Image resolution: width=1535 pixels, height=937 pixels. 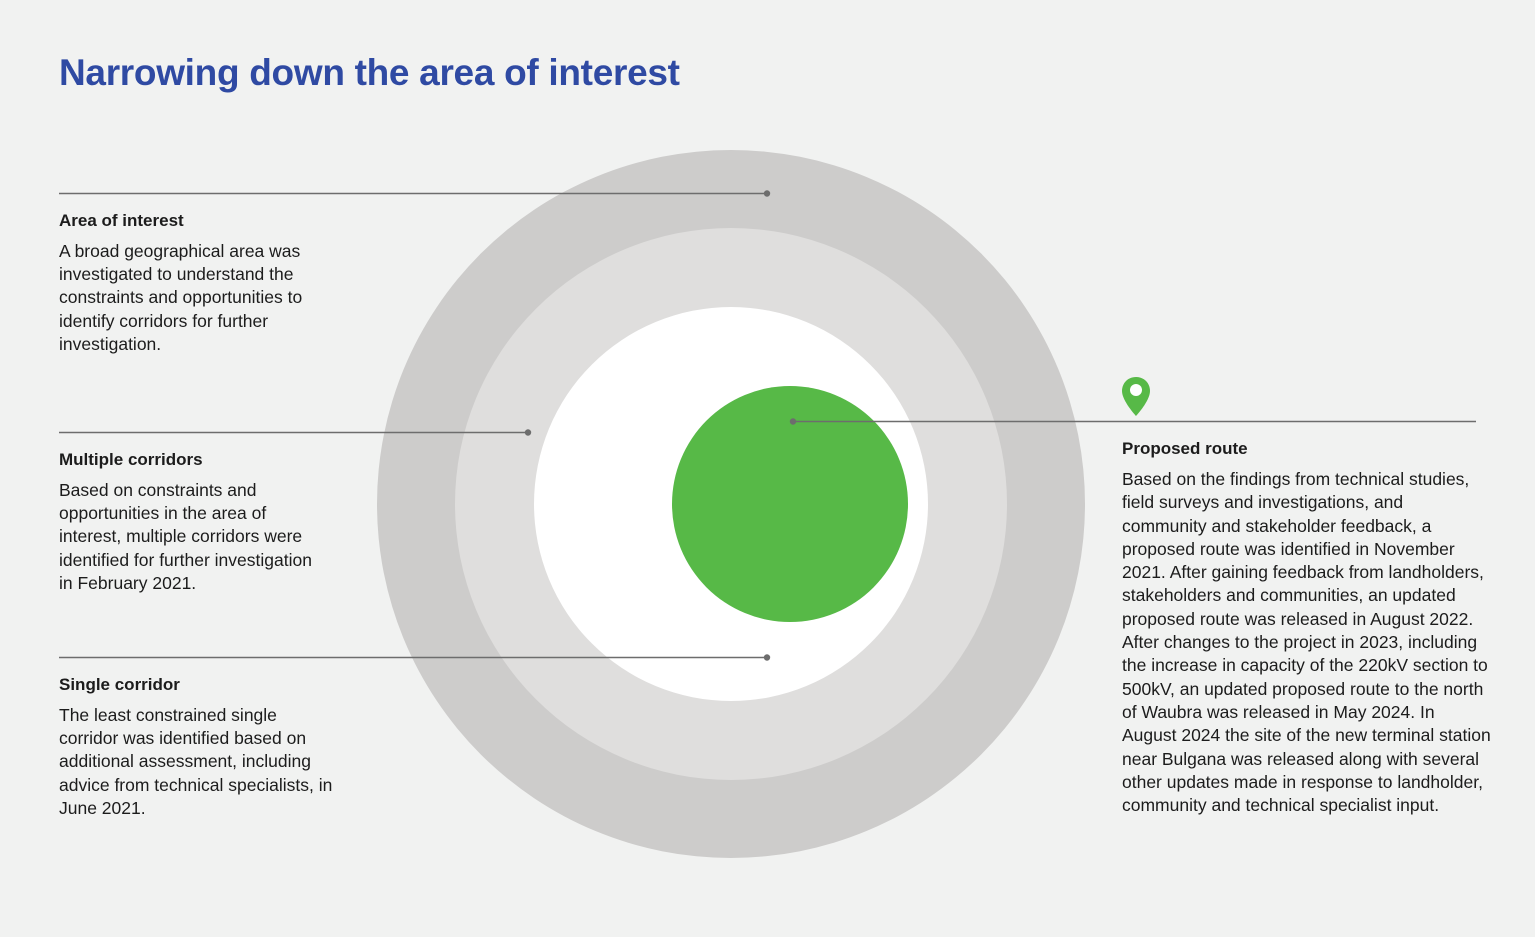 I want to click on leader-line-area-of-interest, so click(x=415, y=193).